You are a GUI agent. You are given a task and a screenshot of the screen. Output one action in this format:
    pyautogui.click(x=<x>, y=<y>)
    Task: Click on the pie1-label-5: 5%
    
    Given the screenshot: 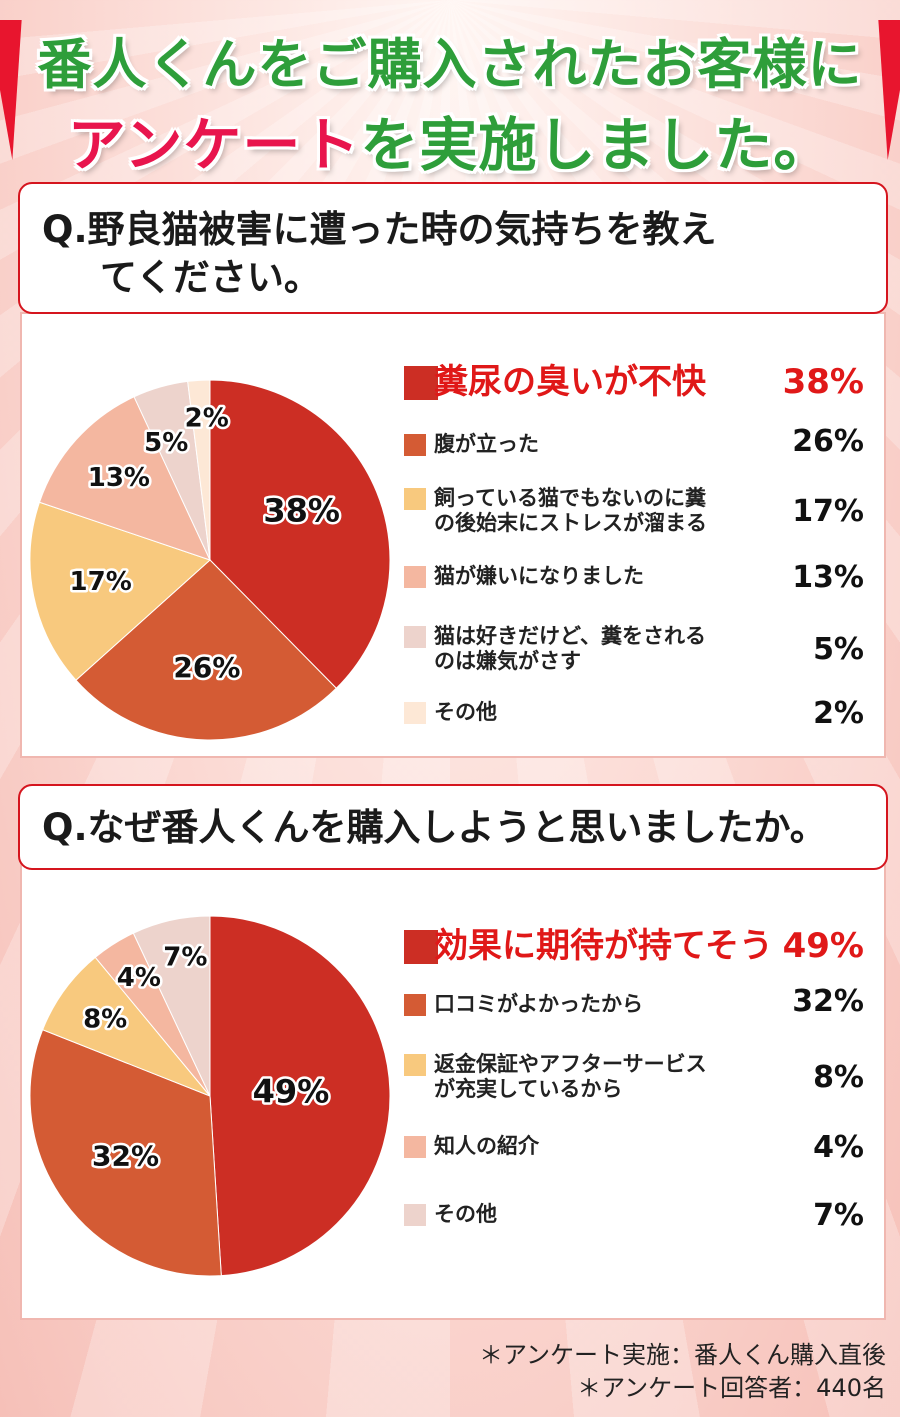 What is the action you would take?
    pyautogui.click(x=166, y=443)
    